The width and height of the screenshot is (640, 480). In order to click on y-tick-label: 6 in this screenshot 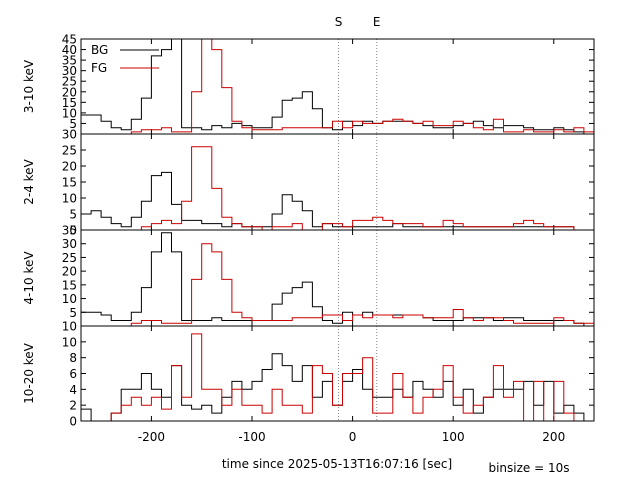, I will do `click(73, 374)`.